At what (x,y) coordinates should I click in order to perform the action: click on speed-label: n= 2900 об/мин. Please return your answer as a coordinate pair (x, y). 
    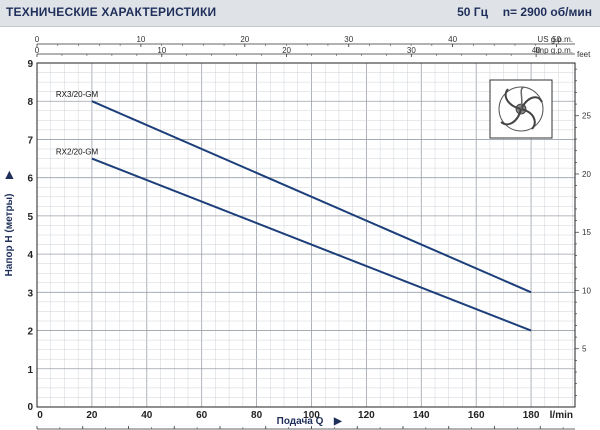
    Looking at the image, I should click on (547, 12).